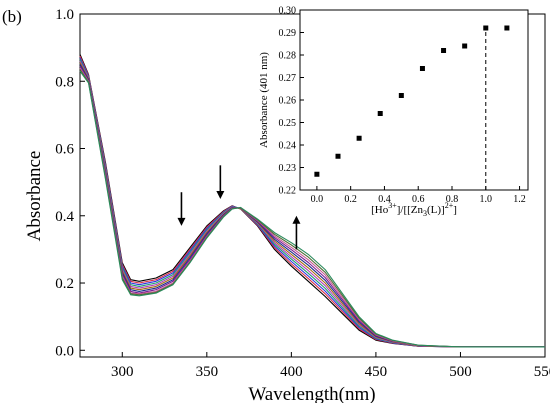 This screenshot has width=550, height=403. I want to click on inset-y-tick-label: 0.23, so click(288, 168).